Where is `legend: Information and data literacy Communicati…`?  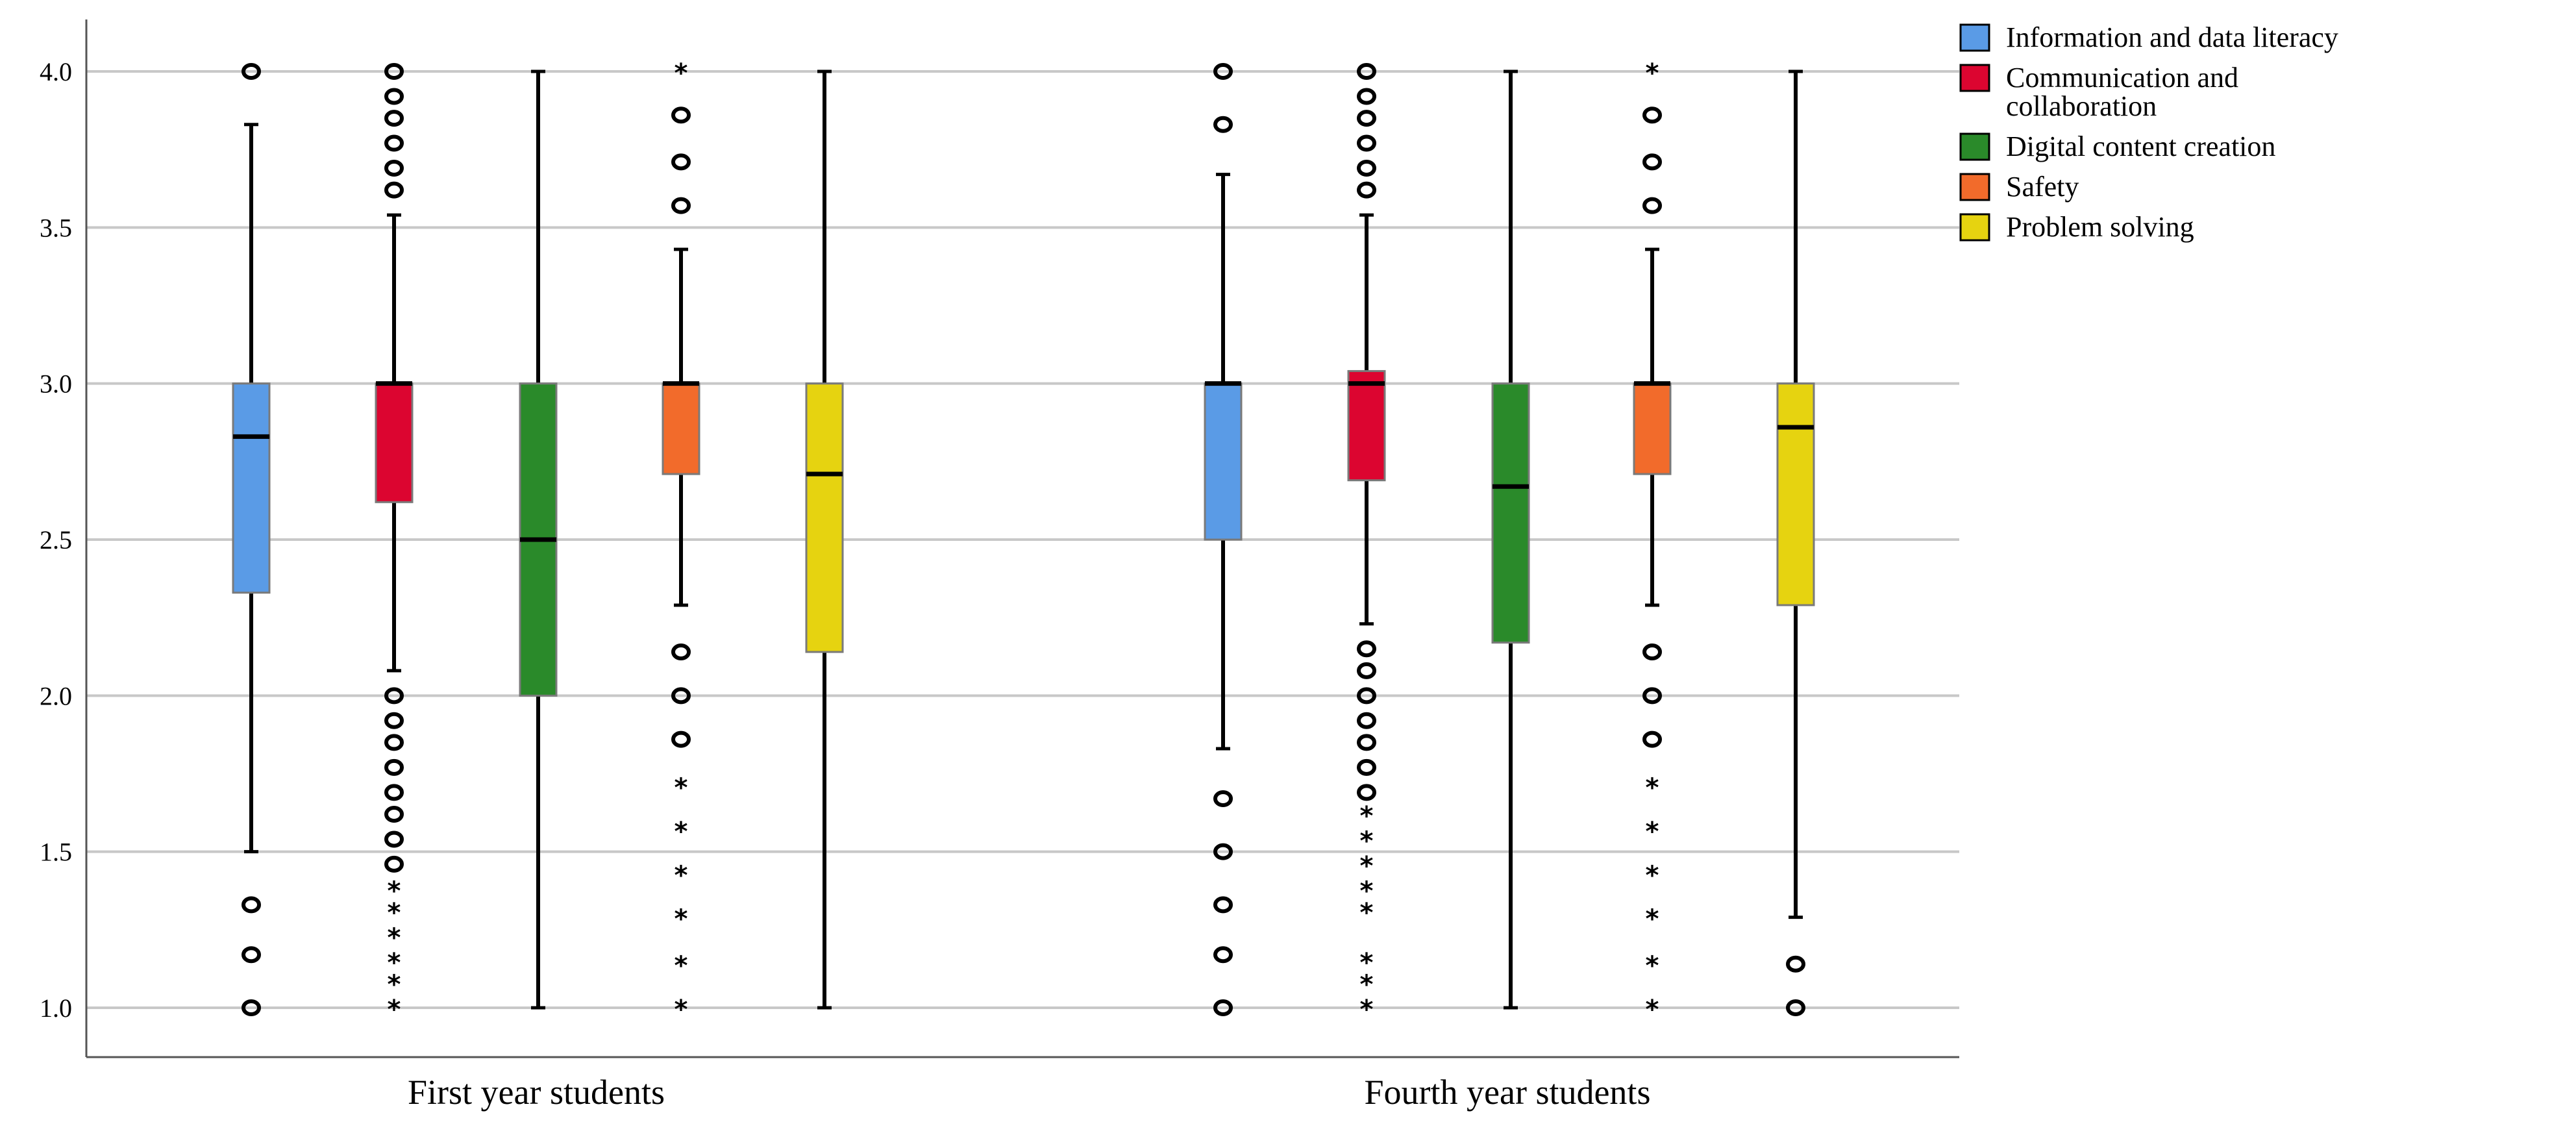
legend: Information and data literacy Communicati… is located at coordinates (2148, 132).